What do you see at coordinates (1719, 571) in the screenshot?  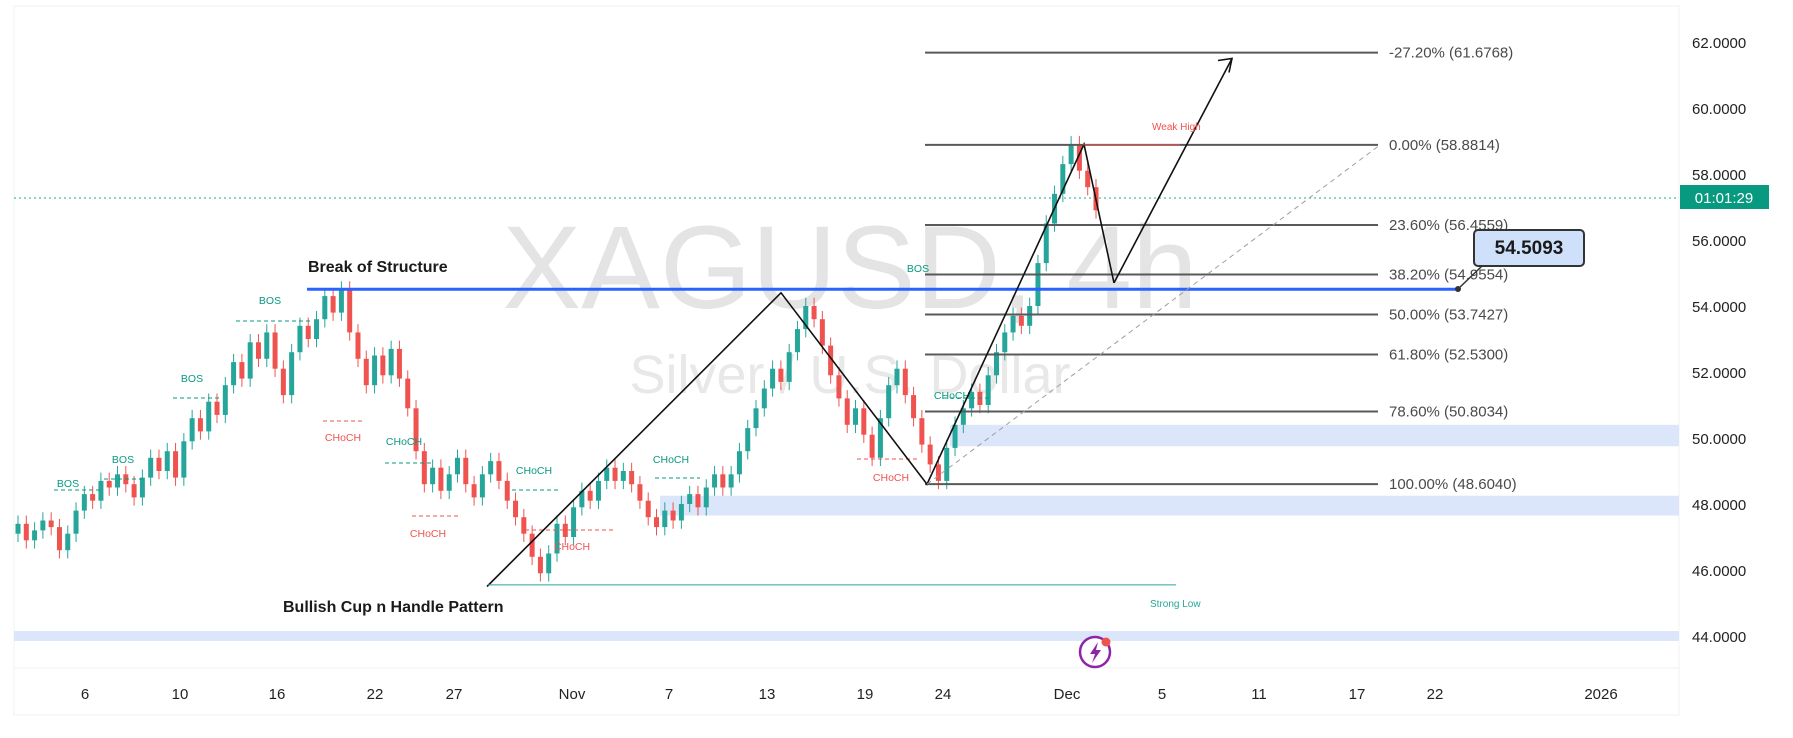 I see `price-axis-tick: 46.0000` at bounding box center [1719, 571].